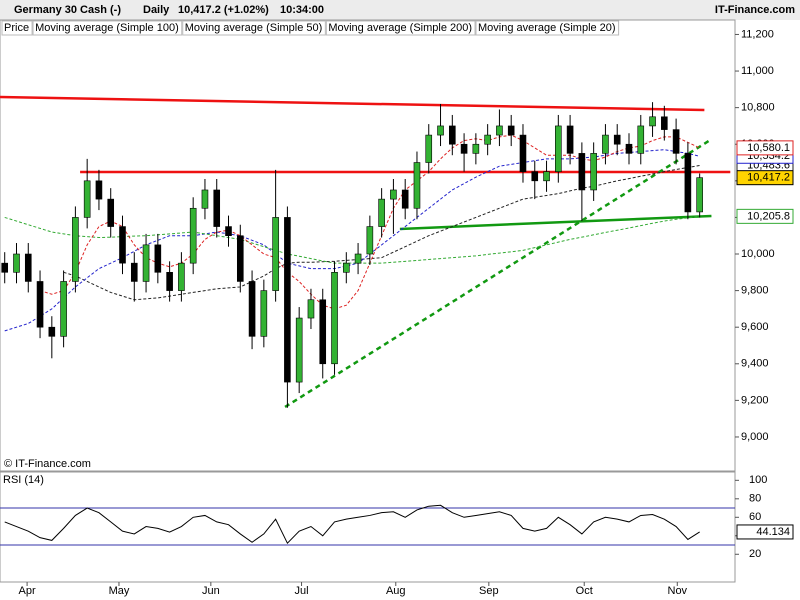  What do you see at coordinates (755, 10) in the screenshot?
I see `brand: IT-Finance.com` at bounding box center [755, 10].